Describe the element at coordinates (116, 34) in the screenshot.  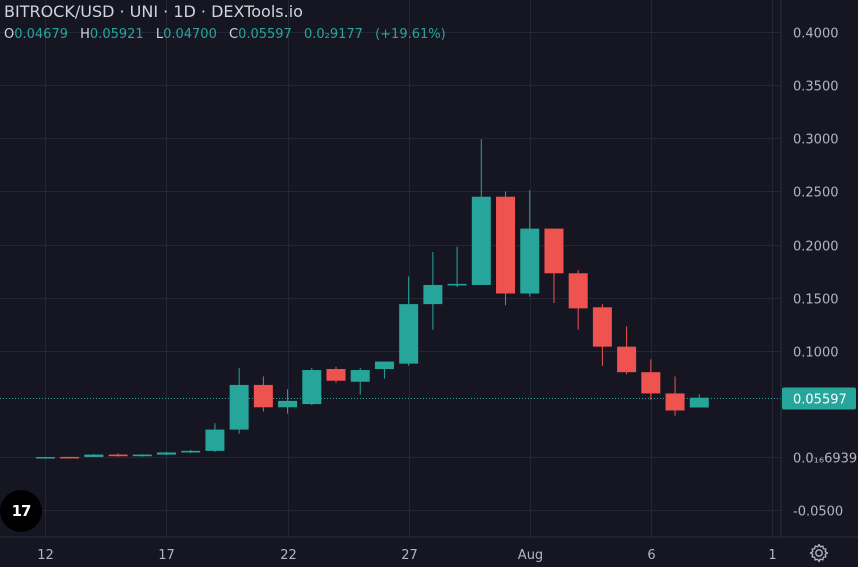
I see `high-value: 0.05921` at that location.